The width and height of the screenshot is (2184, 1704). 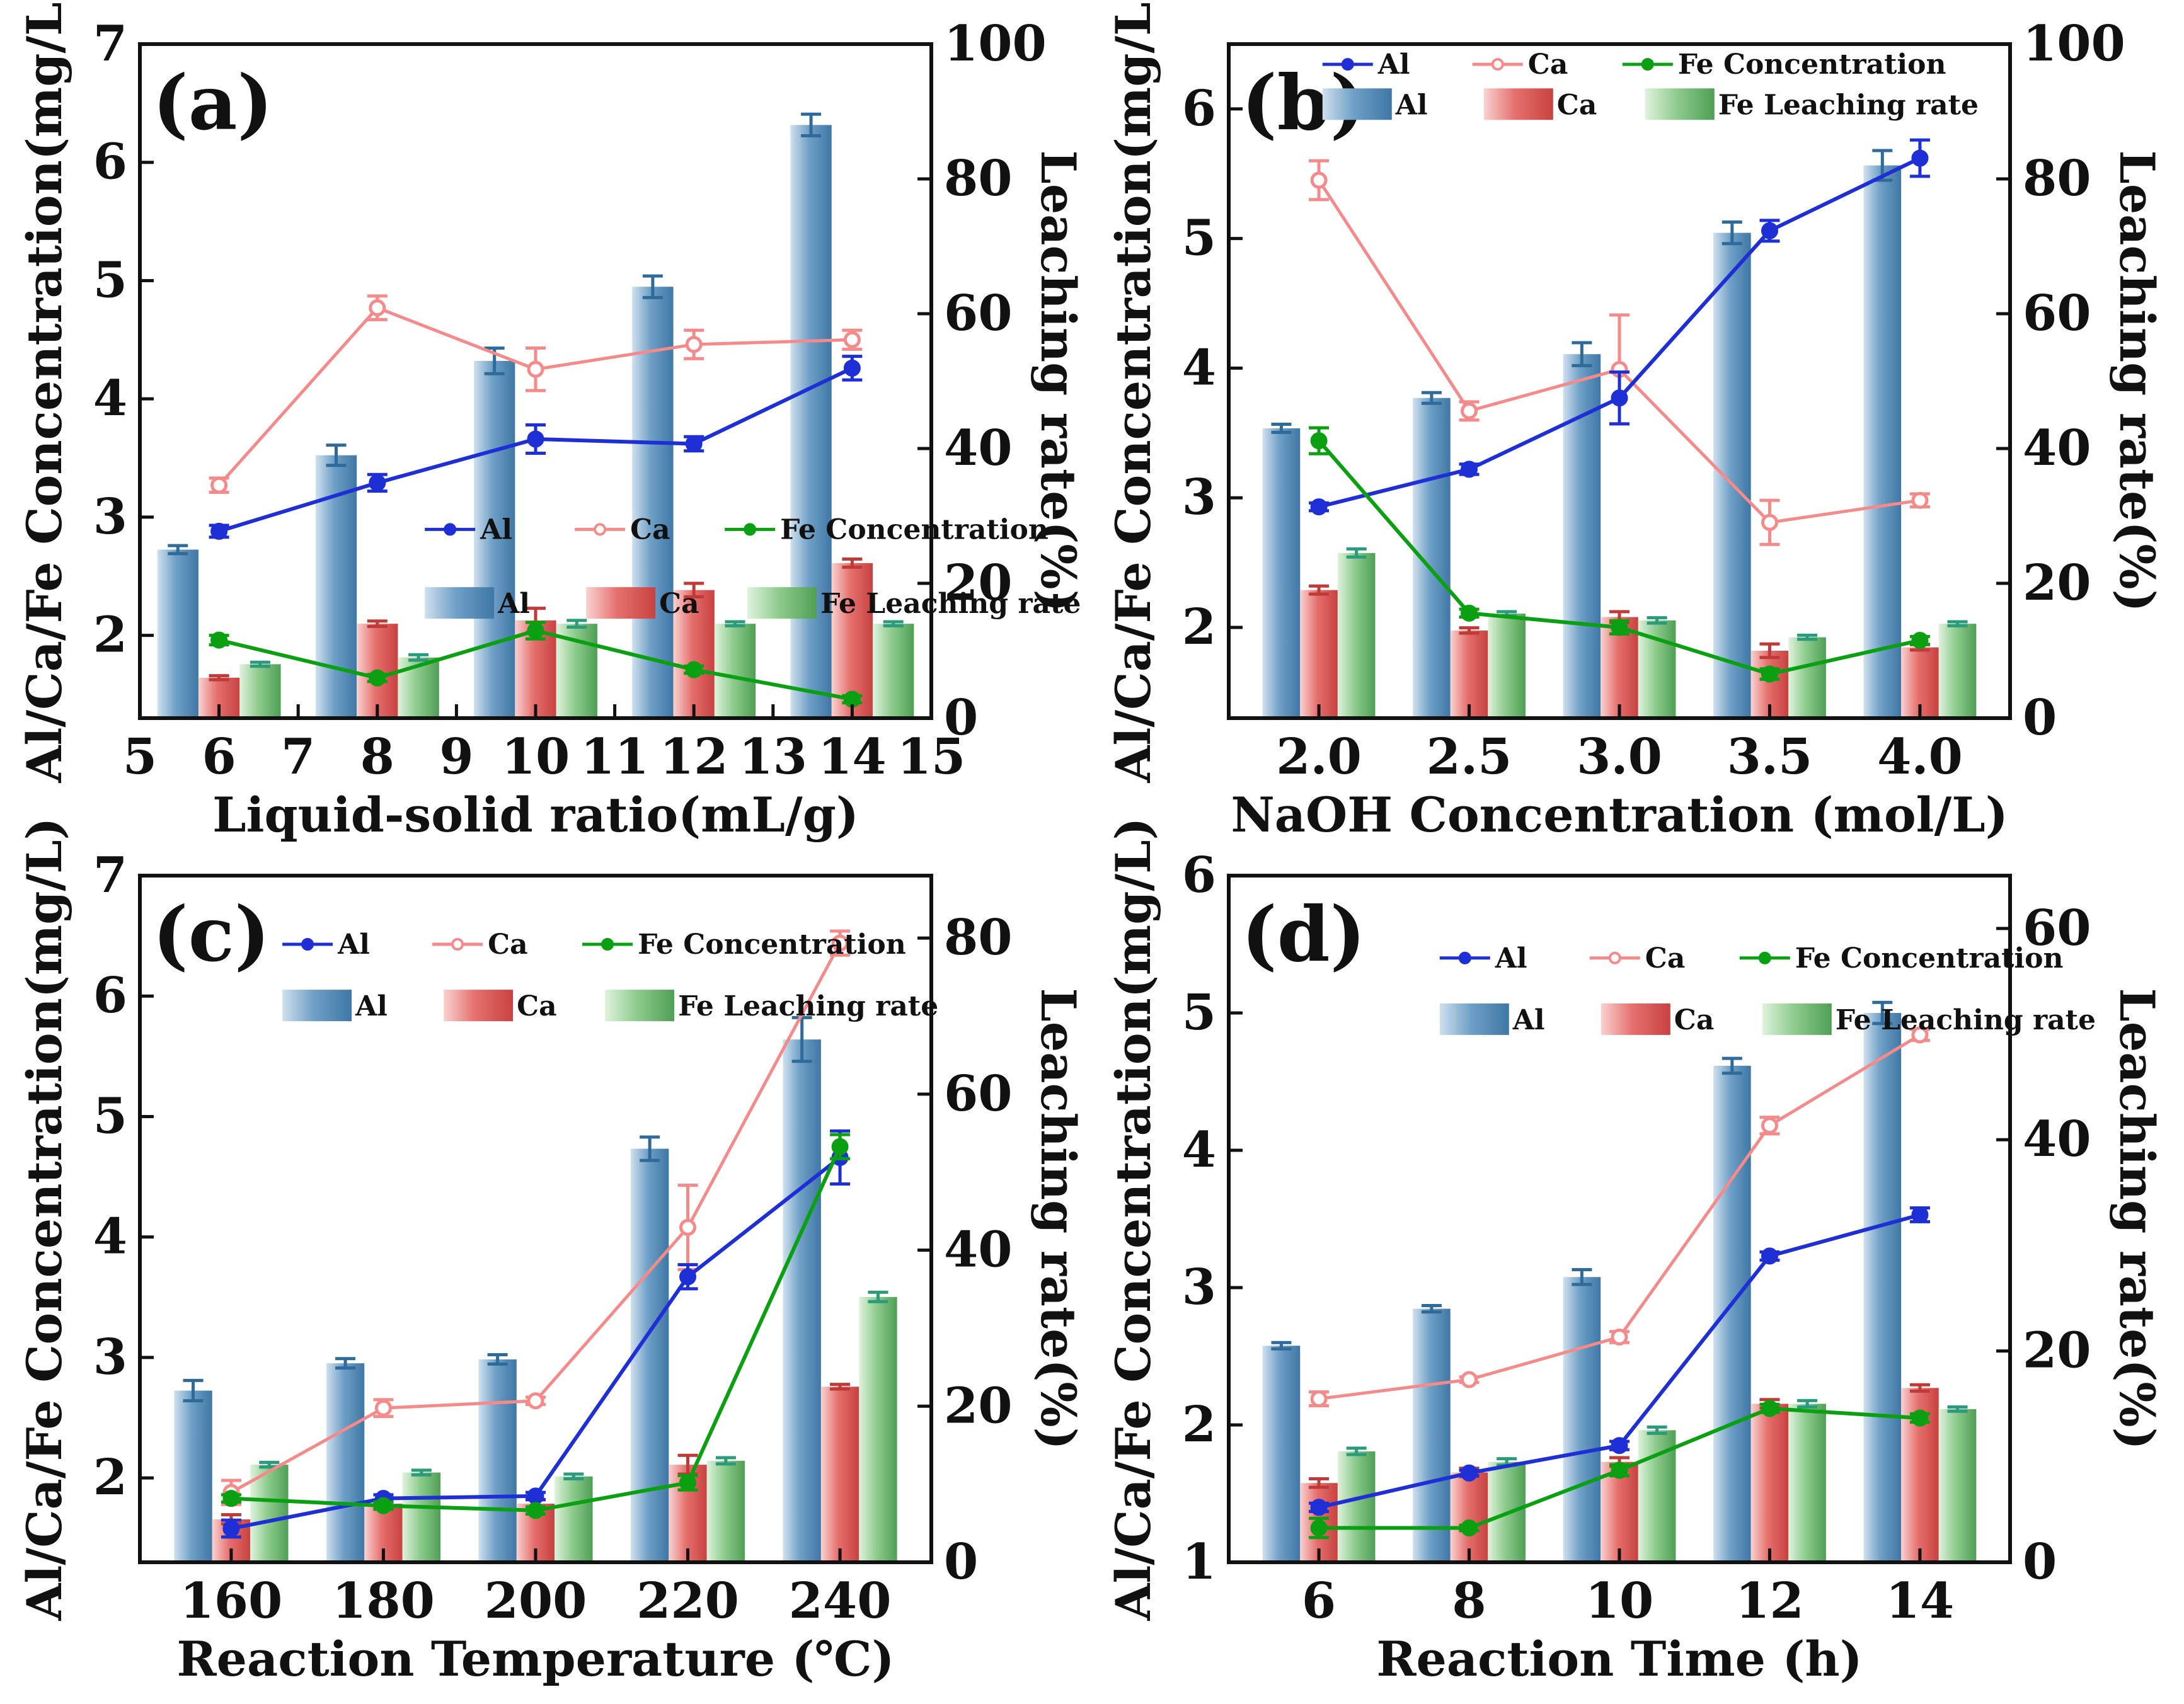 I want to click on x-tick-label: 13, so click(x=773, y=757).